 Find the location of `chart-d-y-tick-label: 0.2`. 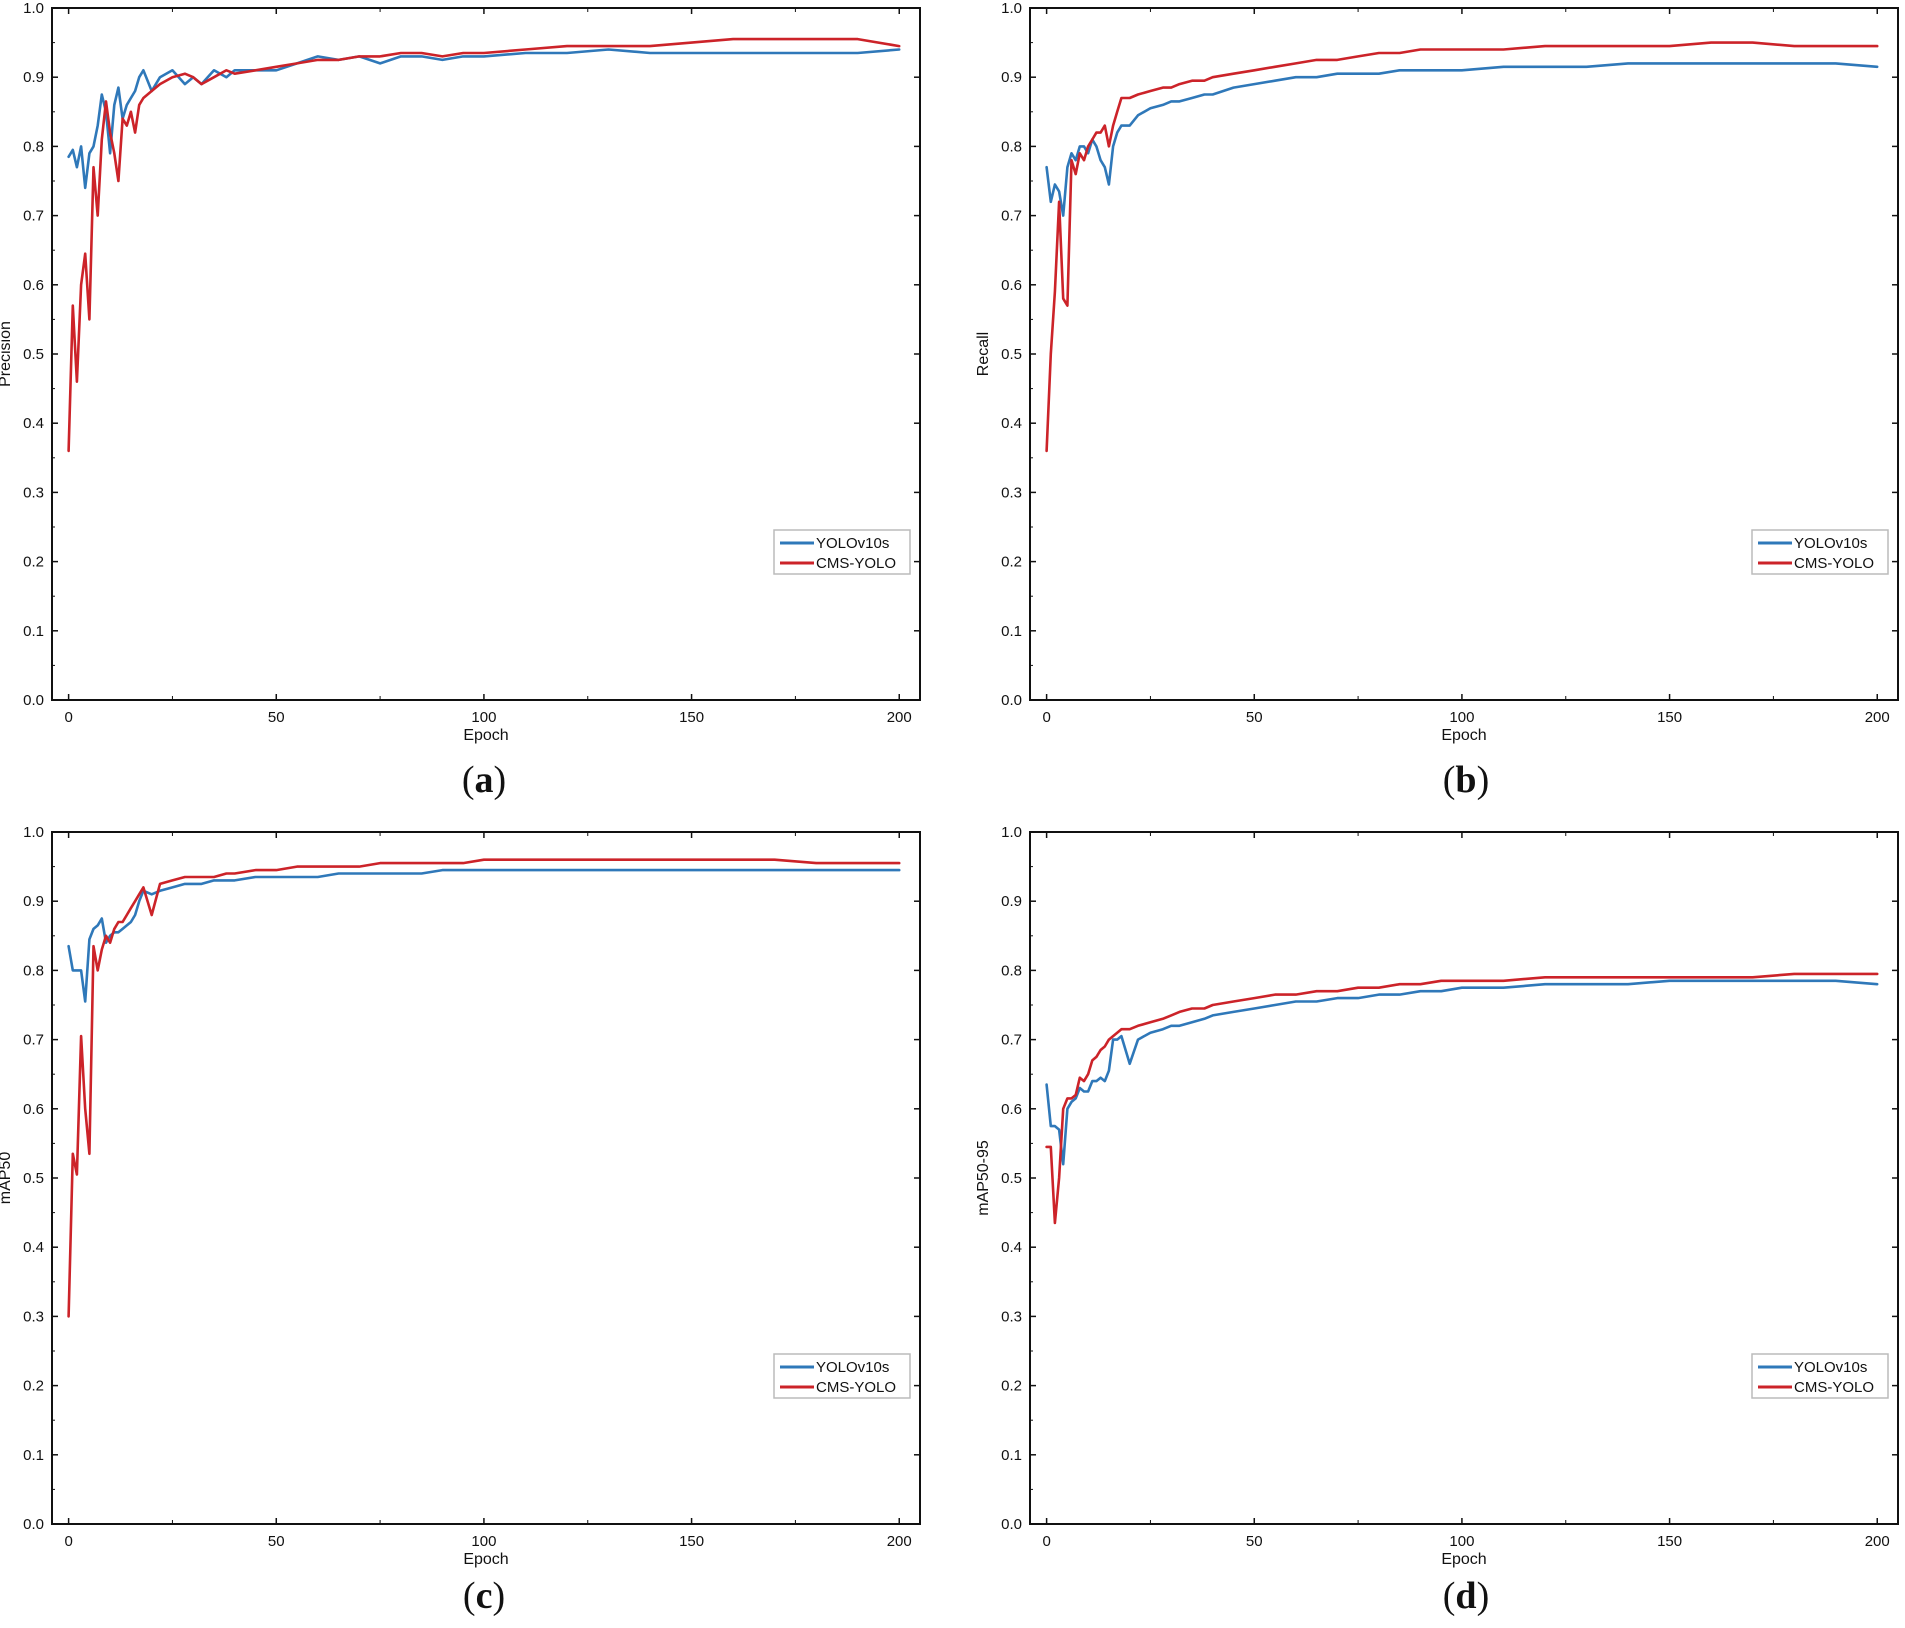

chart-d-y-tick-label: 0.2 is located at coordinates (1011, 1386).